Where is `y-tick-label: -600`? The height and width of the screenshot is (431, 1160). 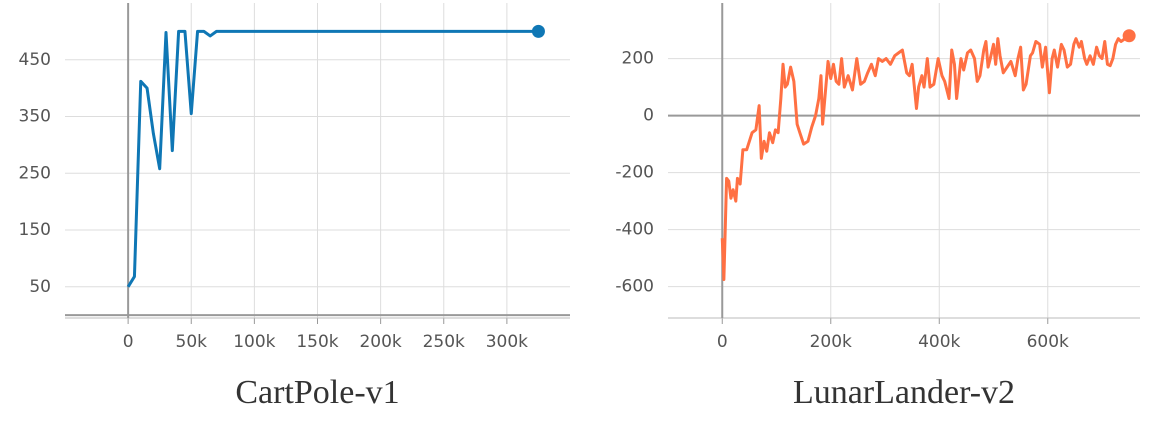
y-tick-label: -600 is located at coordinates (634, 287).